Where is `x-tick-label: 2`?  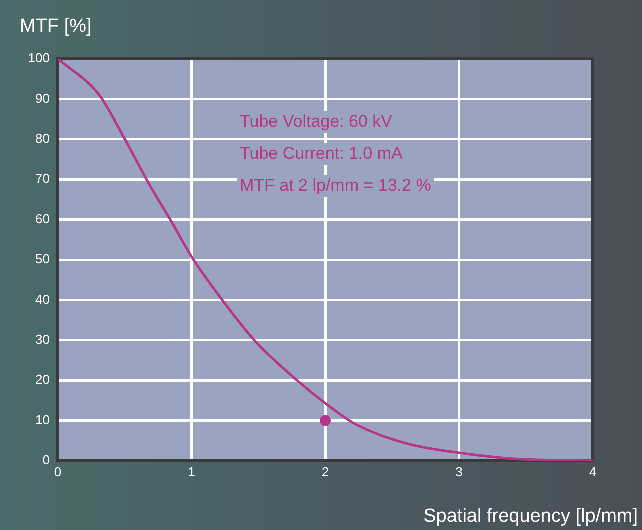 x-tick-label: 2 is located at coordinates (326, 472).